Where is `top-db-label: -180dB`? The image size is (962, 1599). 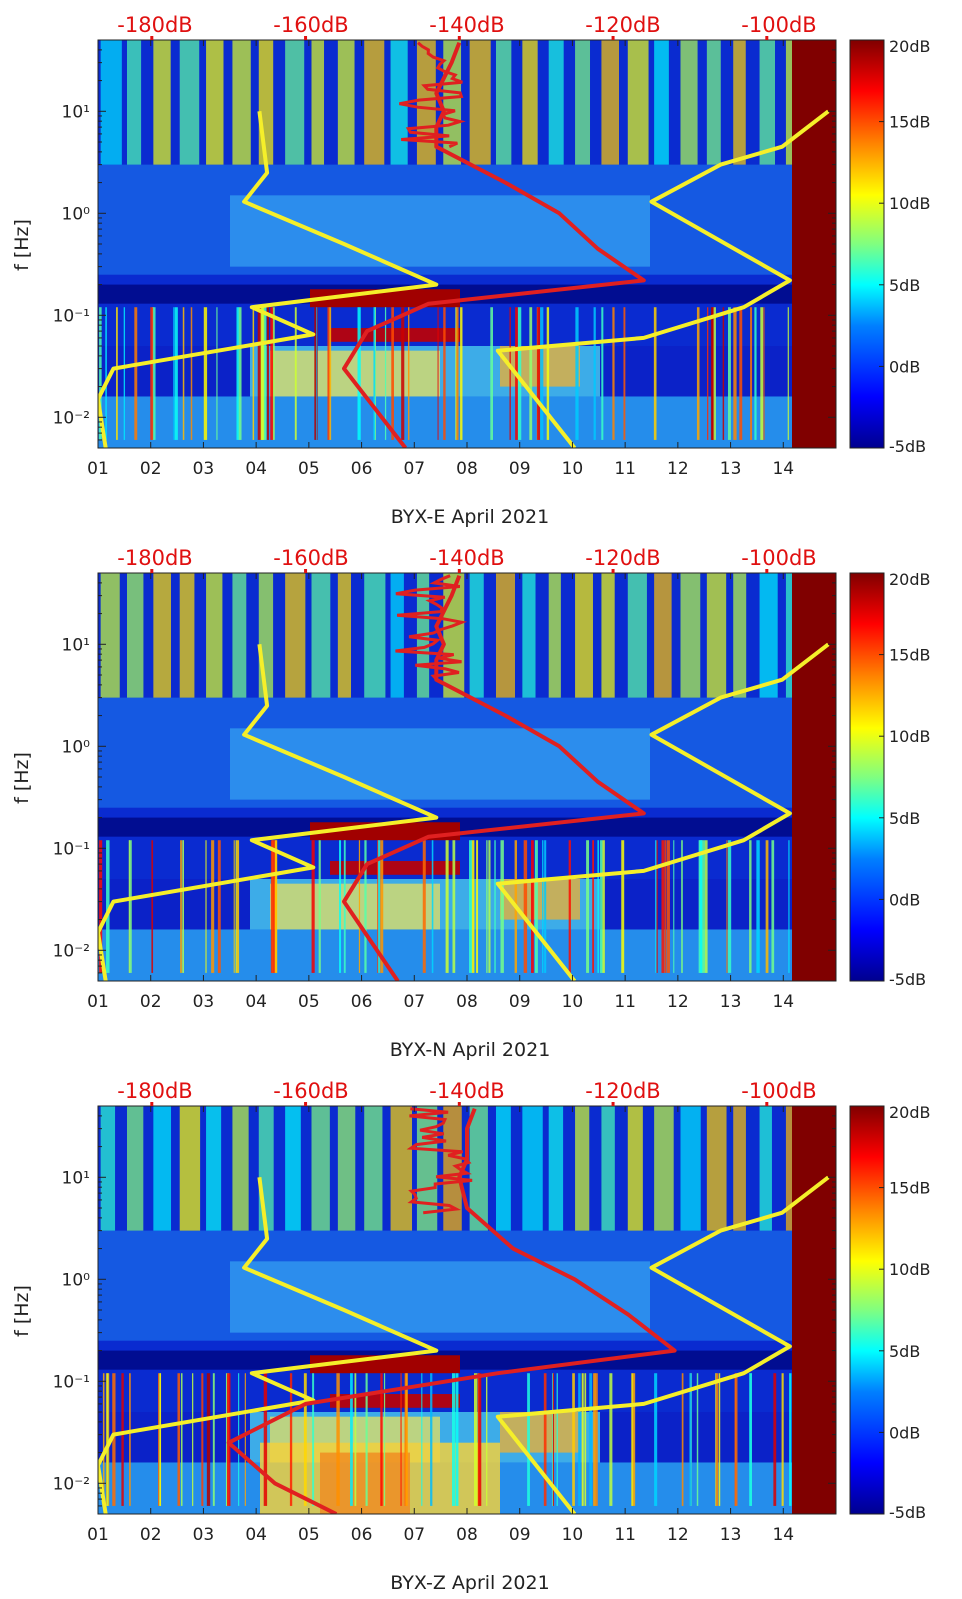 top-db-label: -180dB is located at coordinates (154, 25).